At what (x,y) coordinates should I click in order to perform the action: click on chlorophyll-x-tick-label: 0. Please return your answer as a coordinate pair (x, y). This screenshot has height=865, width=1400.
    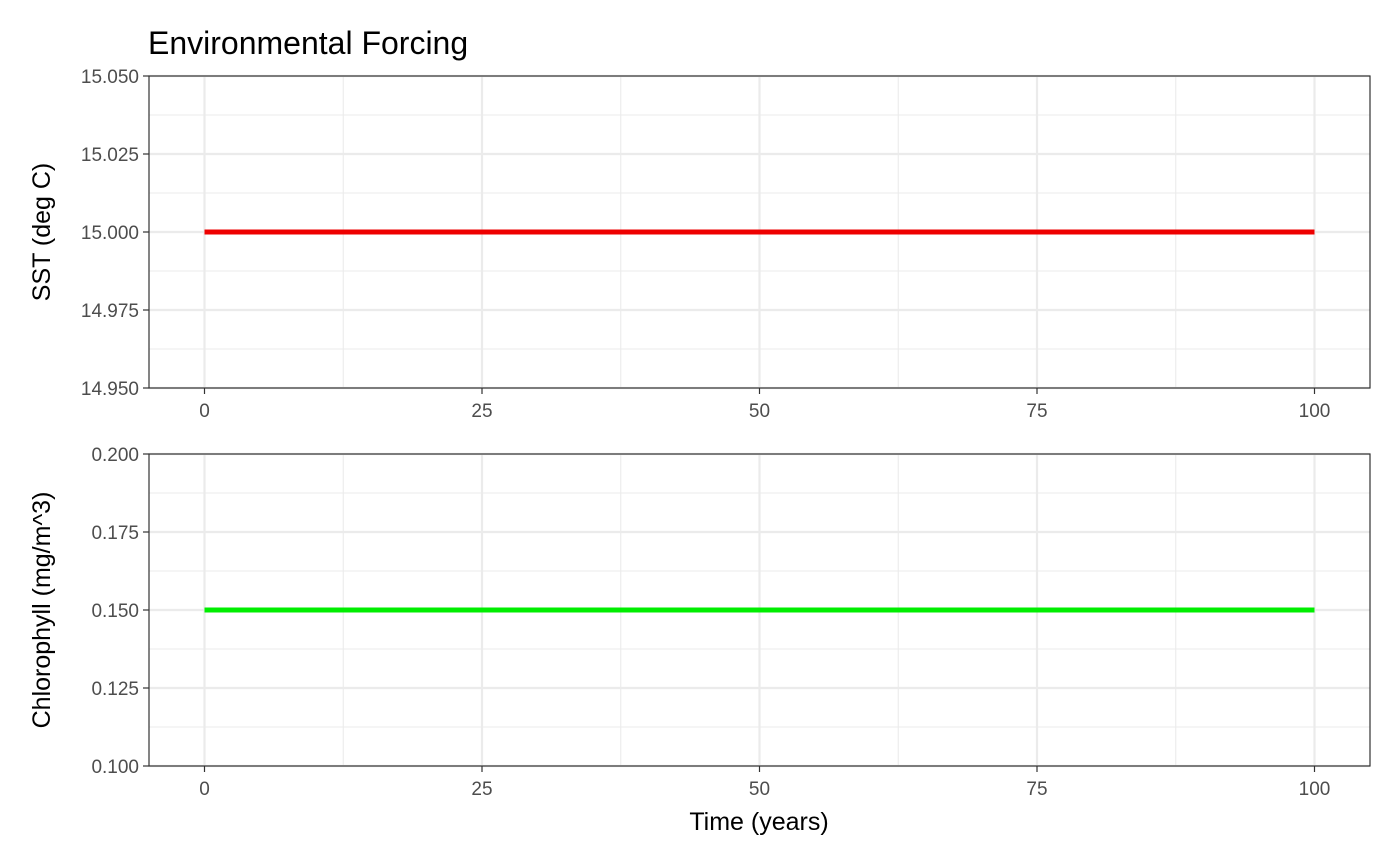
    Looking at the image, I should click on (204, 789).